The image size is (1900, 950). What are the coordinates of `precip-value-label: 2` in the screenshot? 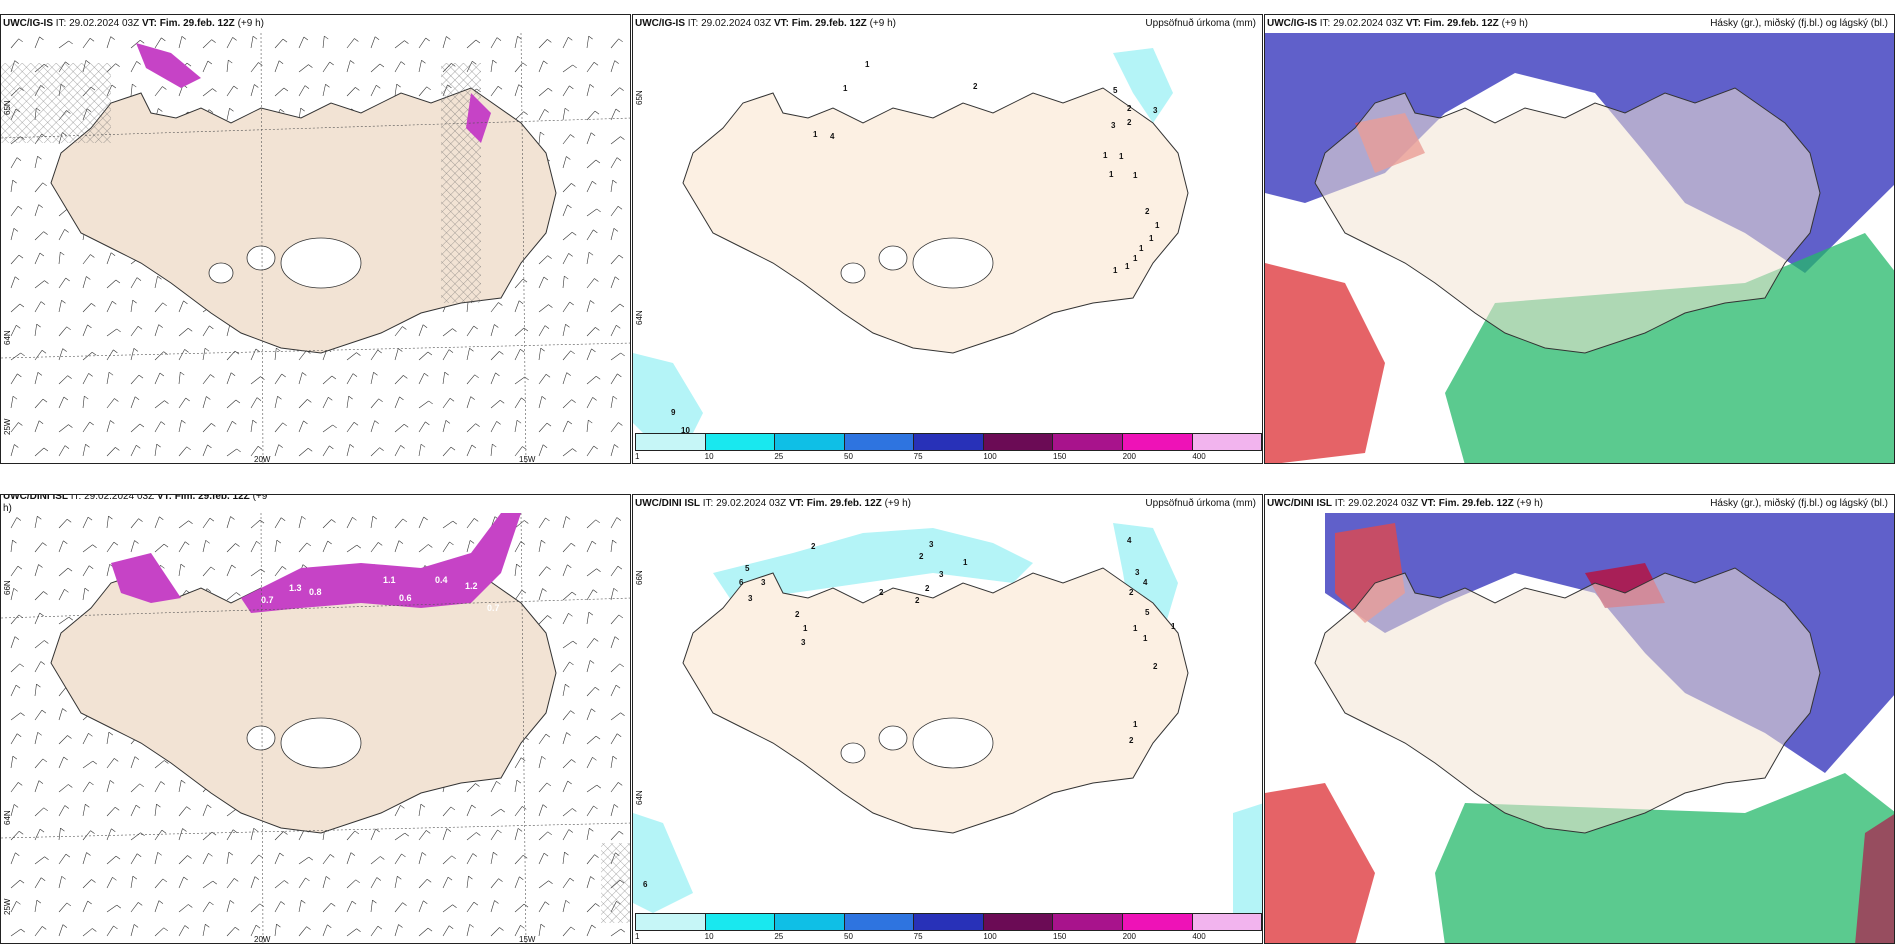 It's located at (797, 614).